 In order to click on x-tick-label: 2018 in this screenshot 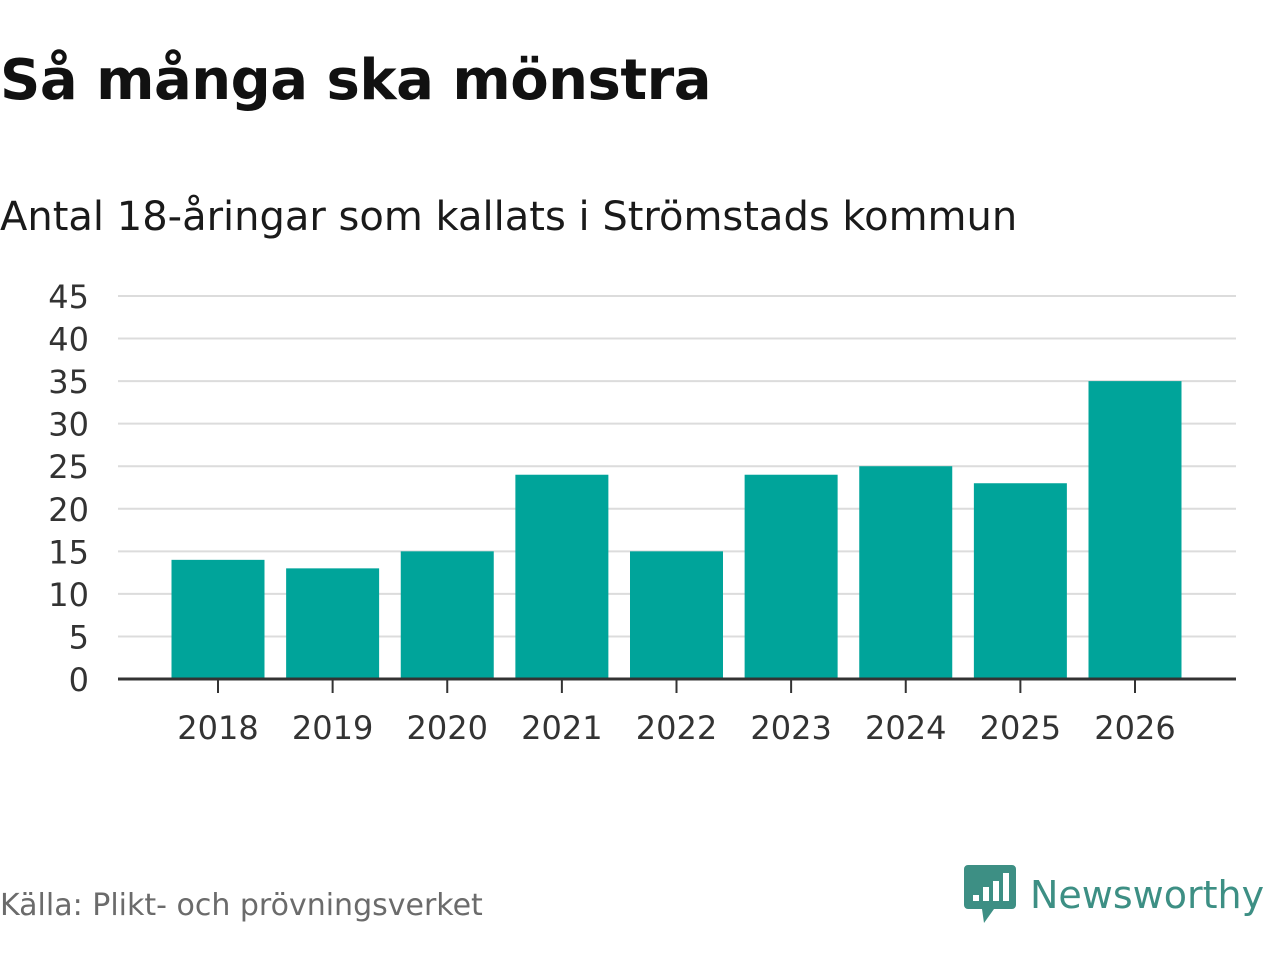, I will do `click(217, 728)`.